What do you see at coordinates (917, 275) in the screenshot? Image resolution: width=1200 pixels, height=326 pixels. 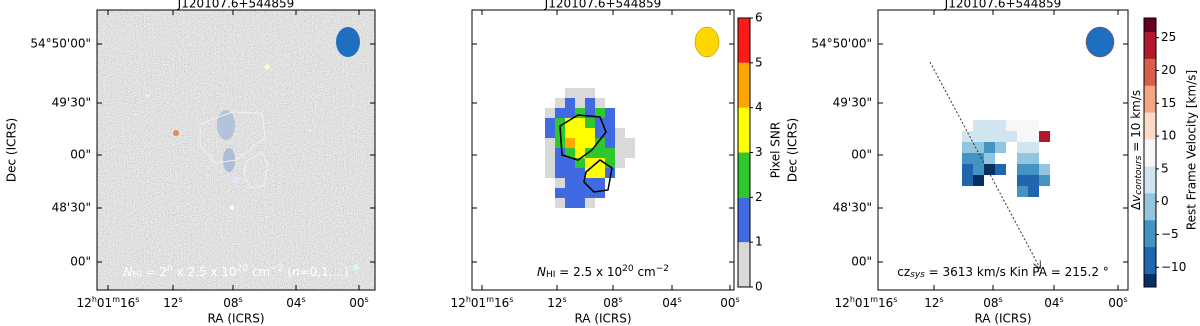 I see `text-part: sys` at bounding box center [917, 275].